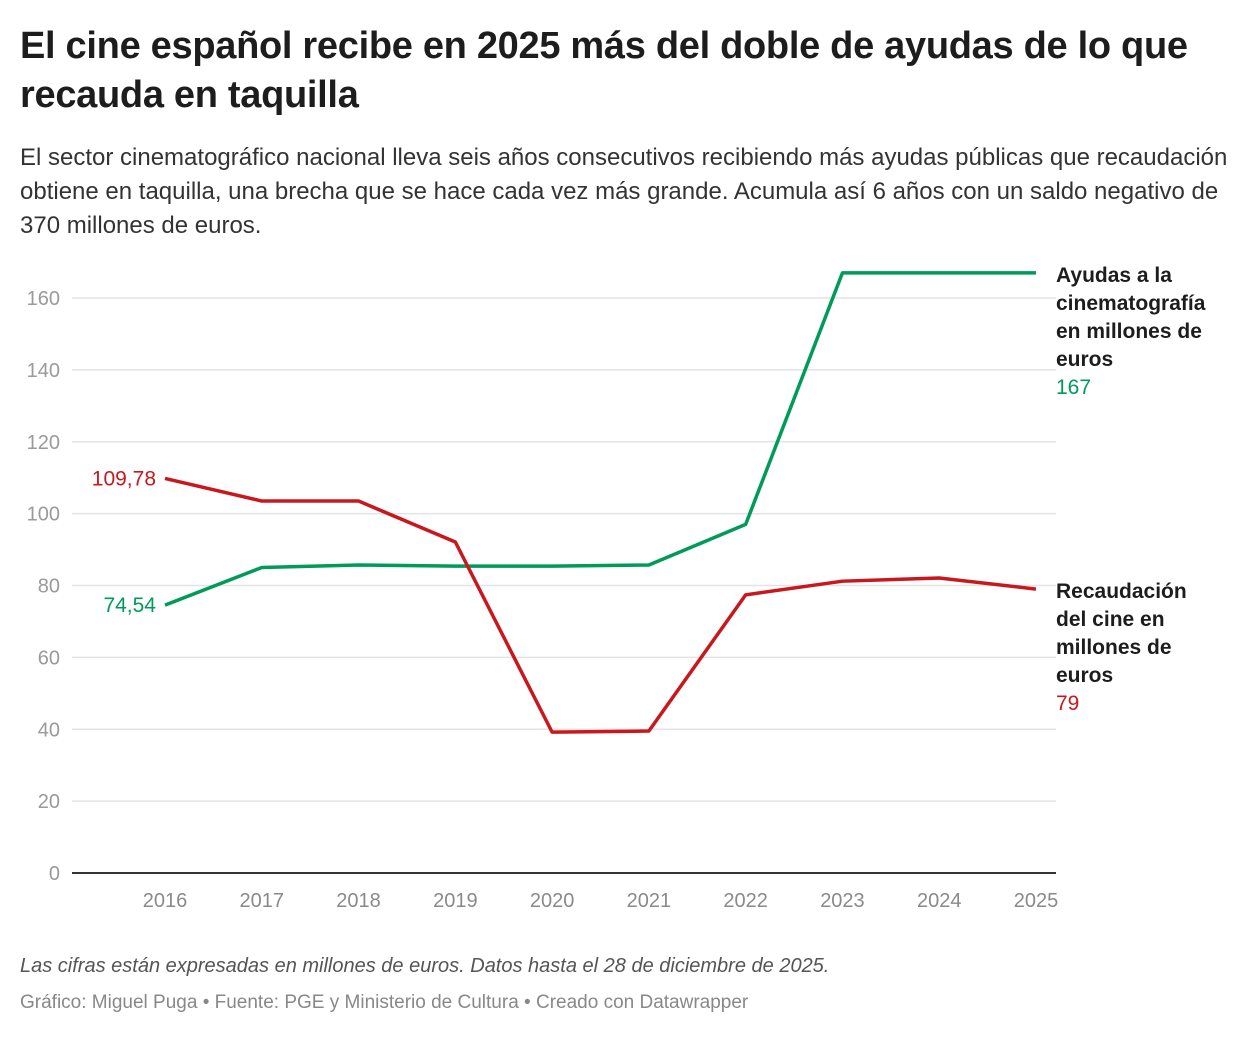 This screenshot has height=1038, width=1240. I want to click on series-label: Recaudación del cine en millones de euros, so click(1121, 633).